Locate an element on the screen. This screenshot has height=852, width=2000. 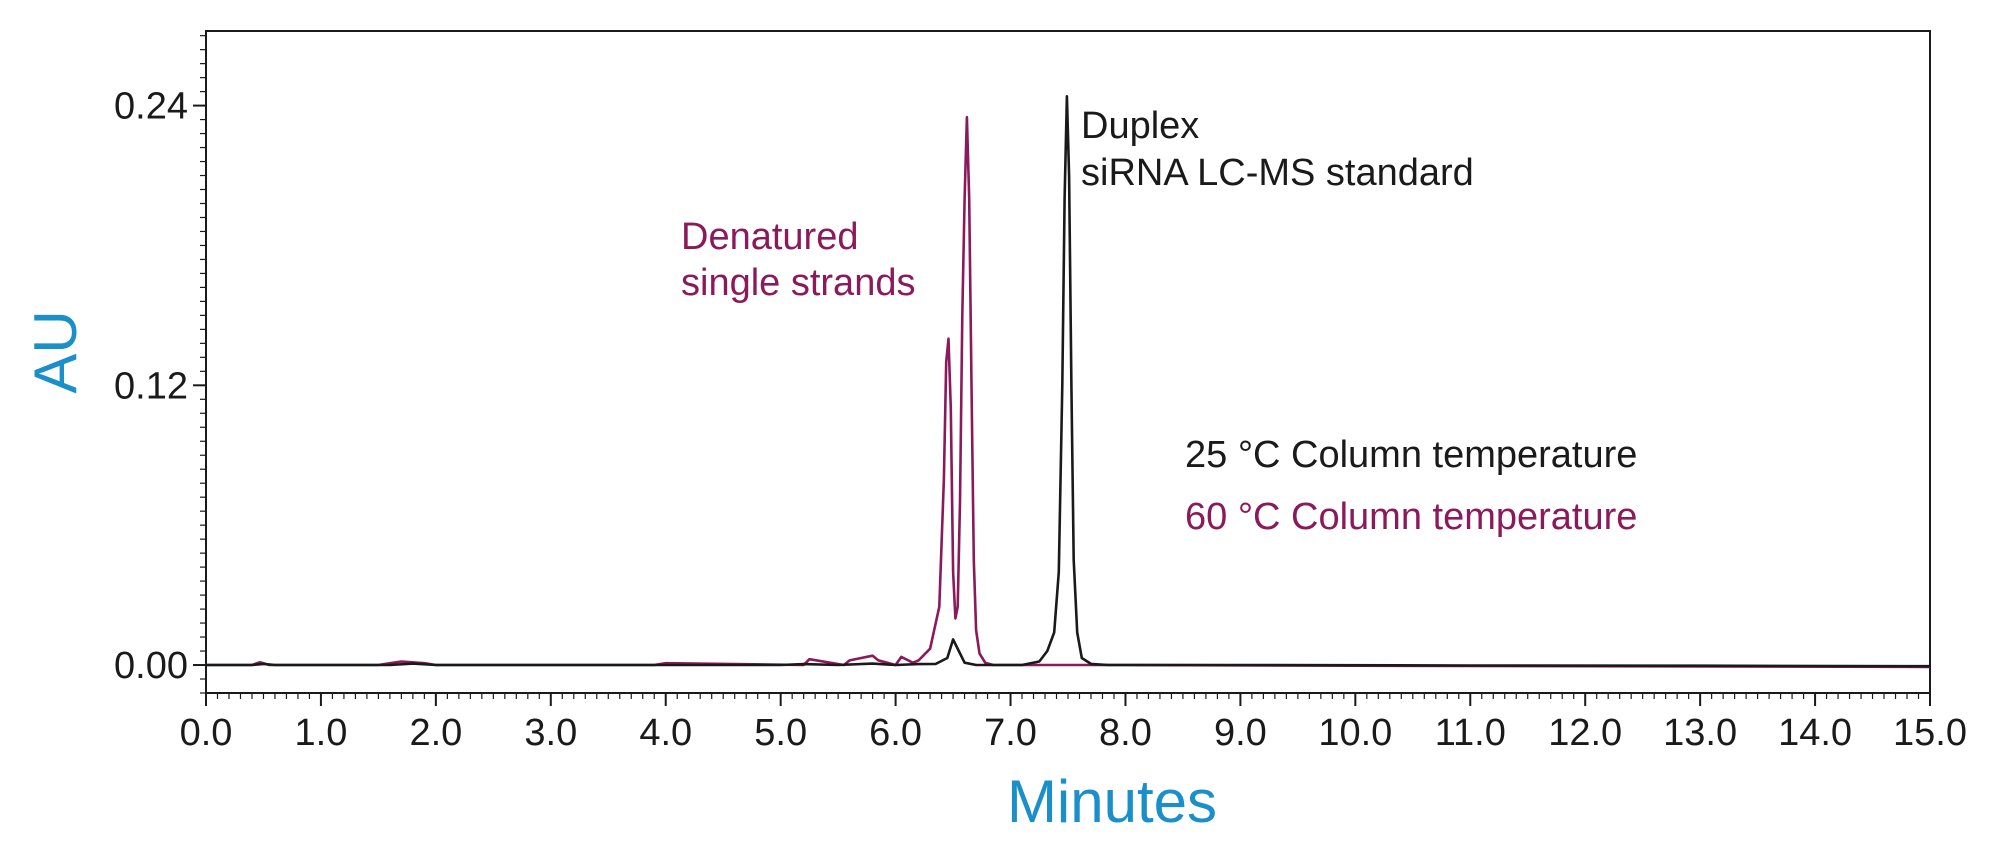
x-tick-label: 3.0 is located at coordinates (550, 733).